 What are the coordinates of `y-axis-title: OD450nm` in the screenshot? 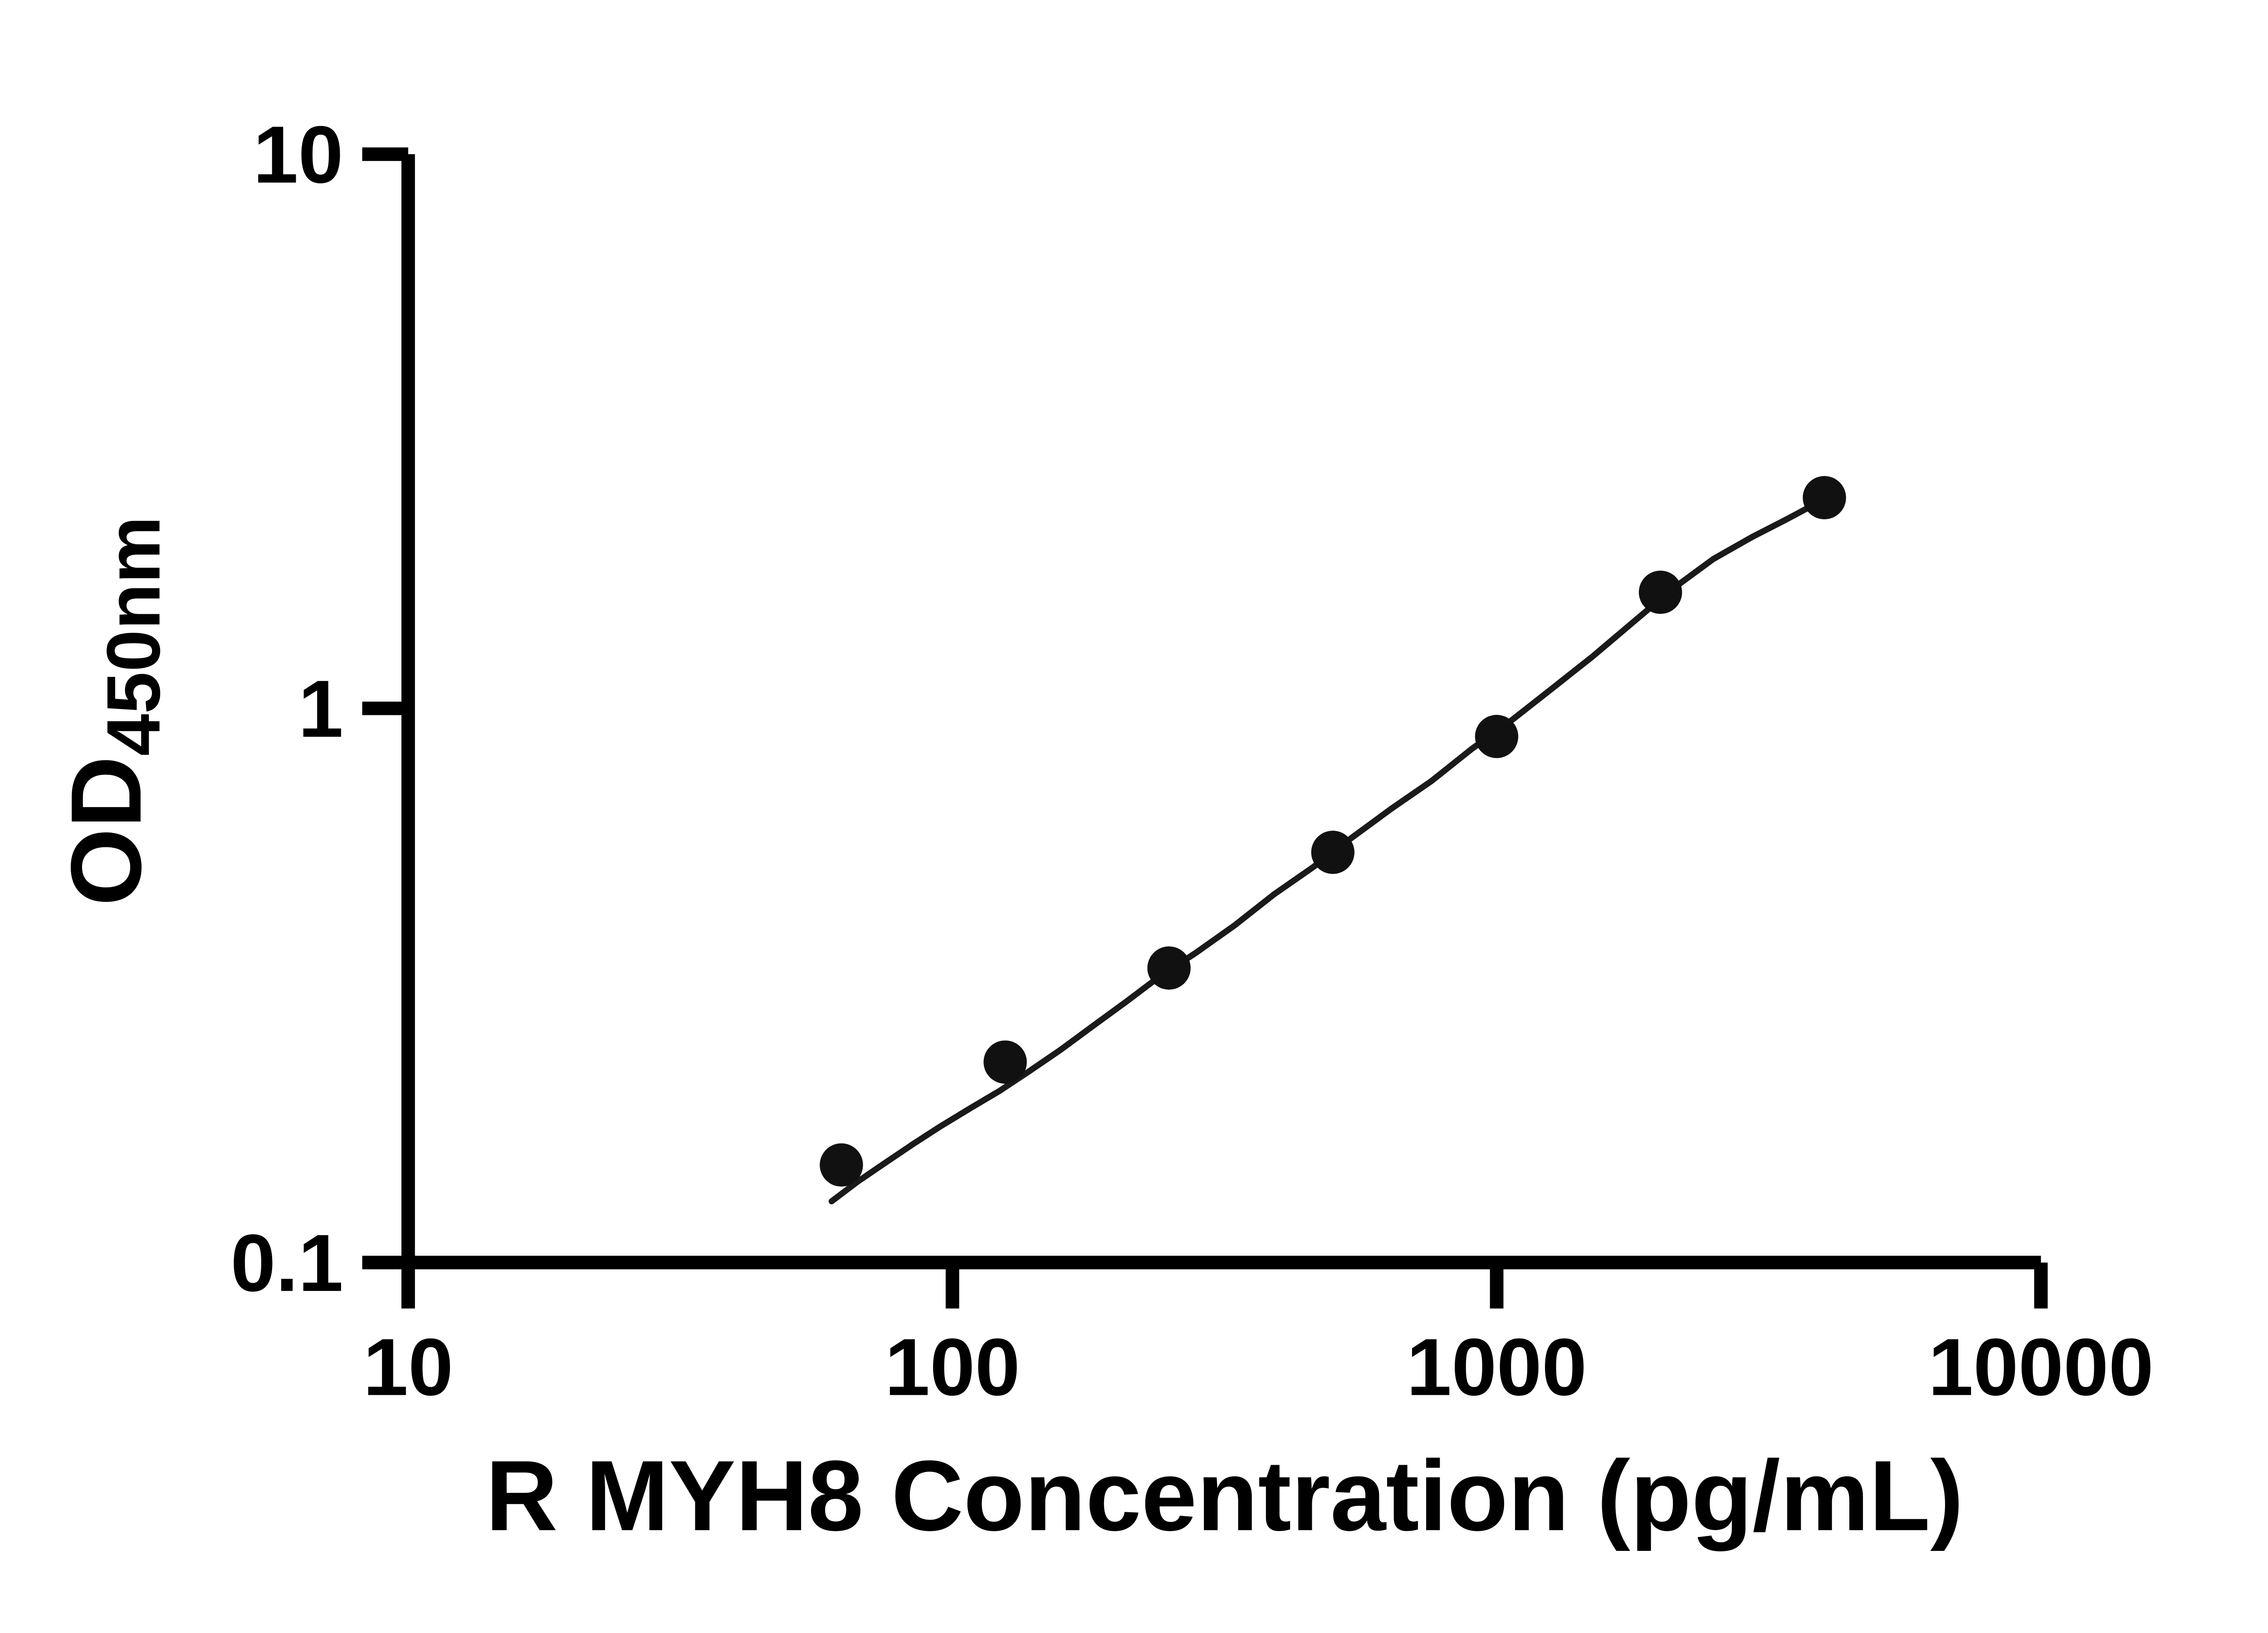 It's located at (113, 711).